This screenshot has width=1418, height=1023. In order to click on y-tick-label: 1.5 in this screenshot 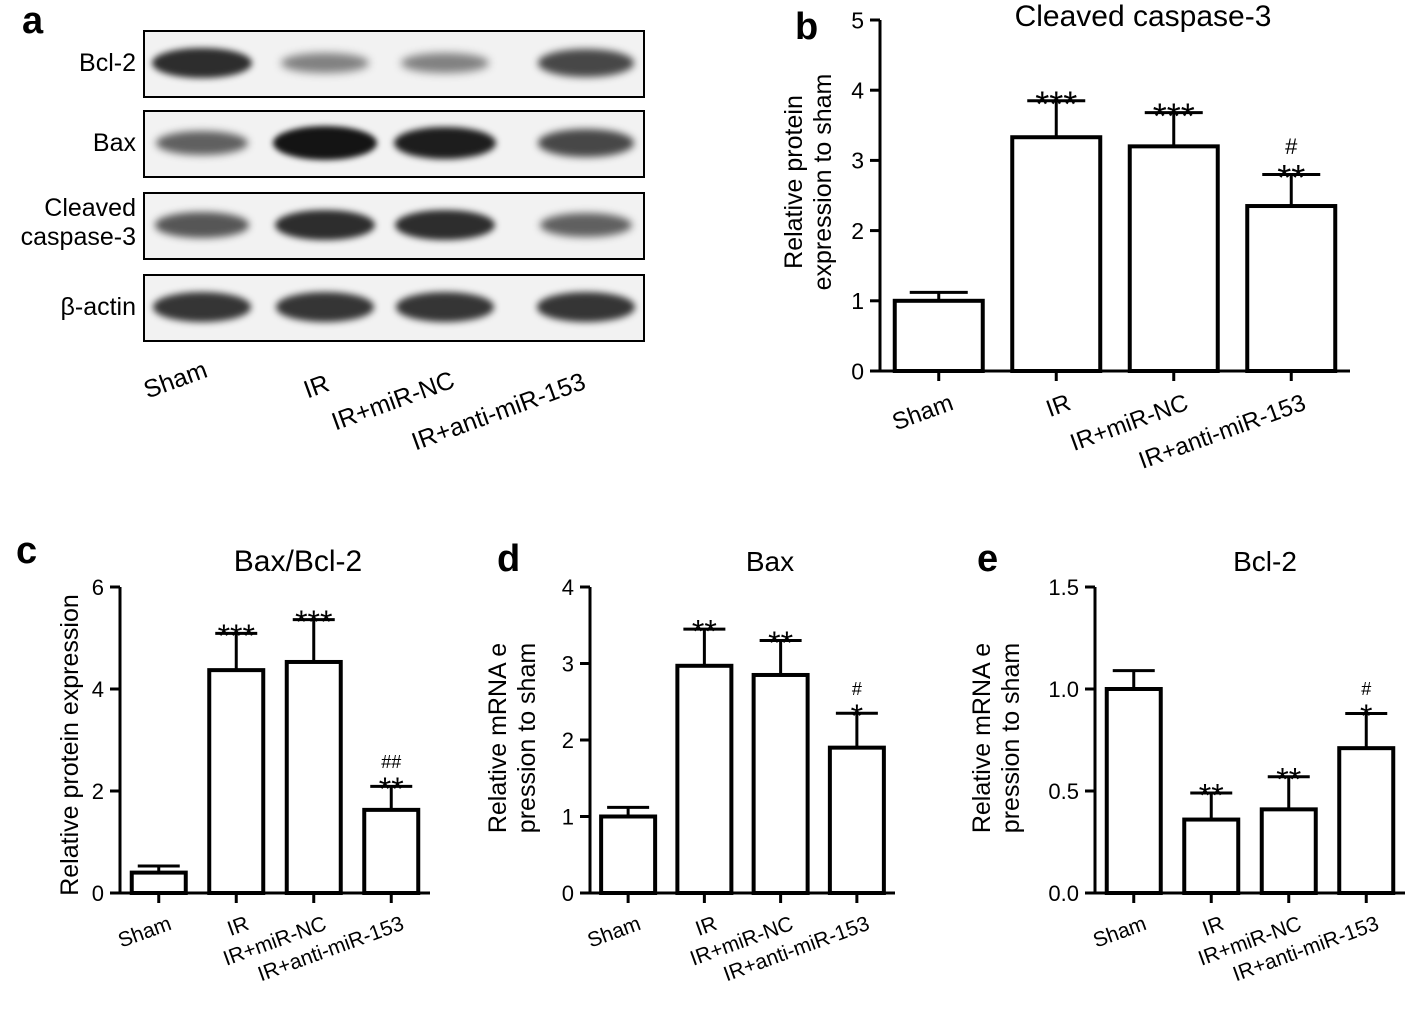, I will do `click(1063, 587)`.